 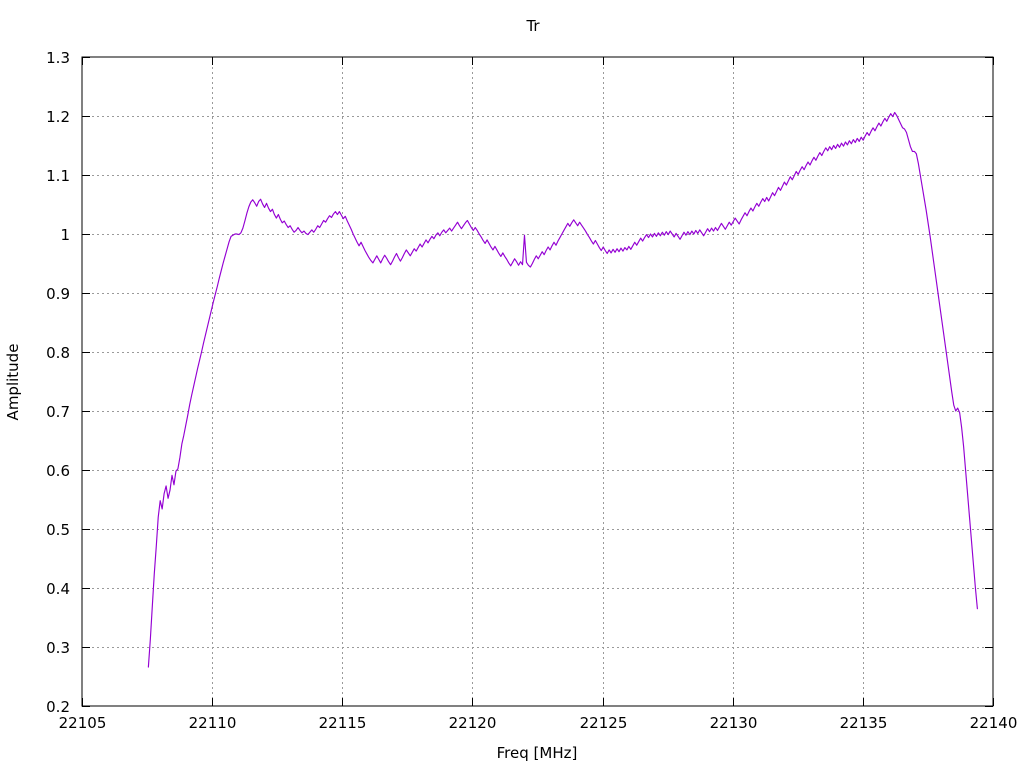 What do you see at coordinates (734, 723) in the screenshot?
I see `x-tick-label: 22130` at bounding box center [734, 723].